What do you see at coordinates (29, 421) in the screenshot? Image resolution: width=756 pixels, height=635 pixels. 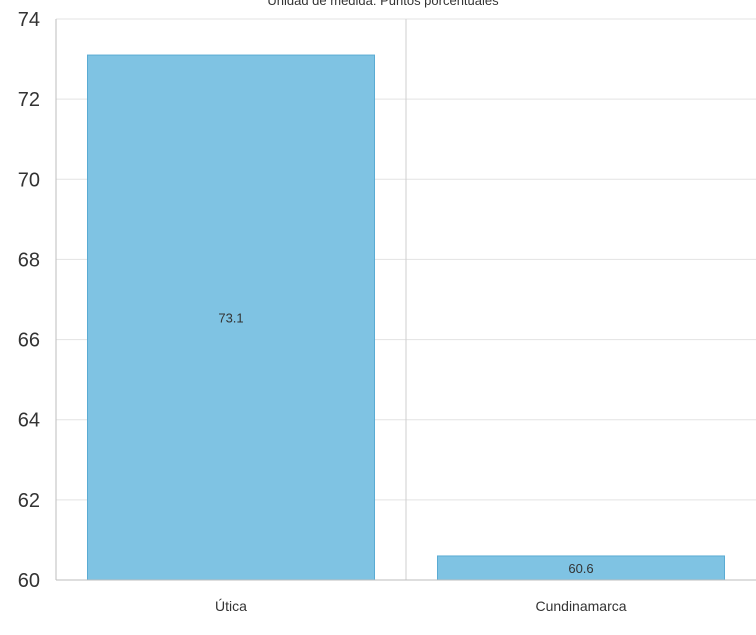 I see `y-tick-label: 64` at bounding box center [29, 421].